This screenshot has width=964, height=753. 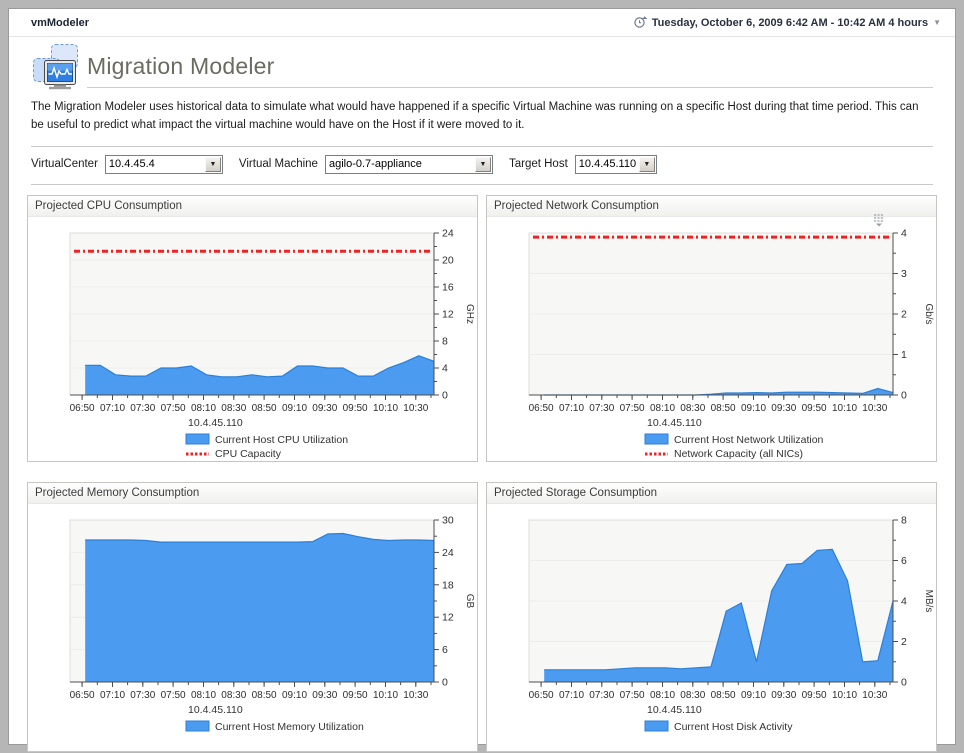 I want to click on svg-text: 30, so click(x=448, y=520).